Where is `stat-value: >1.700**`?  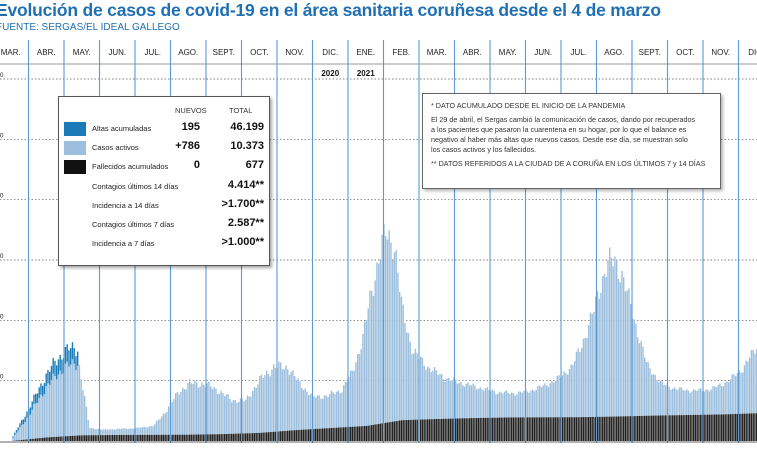 stat-value: >1.700** is located at coordinates (242, 204).